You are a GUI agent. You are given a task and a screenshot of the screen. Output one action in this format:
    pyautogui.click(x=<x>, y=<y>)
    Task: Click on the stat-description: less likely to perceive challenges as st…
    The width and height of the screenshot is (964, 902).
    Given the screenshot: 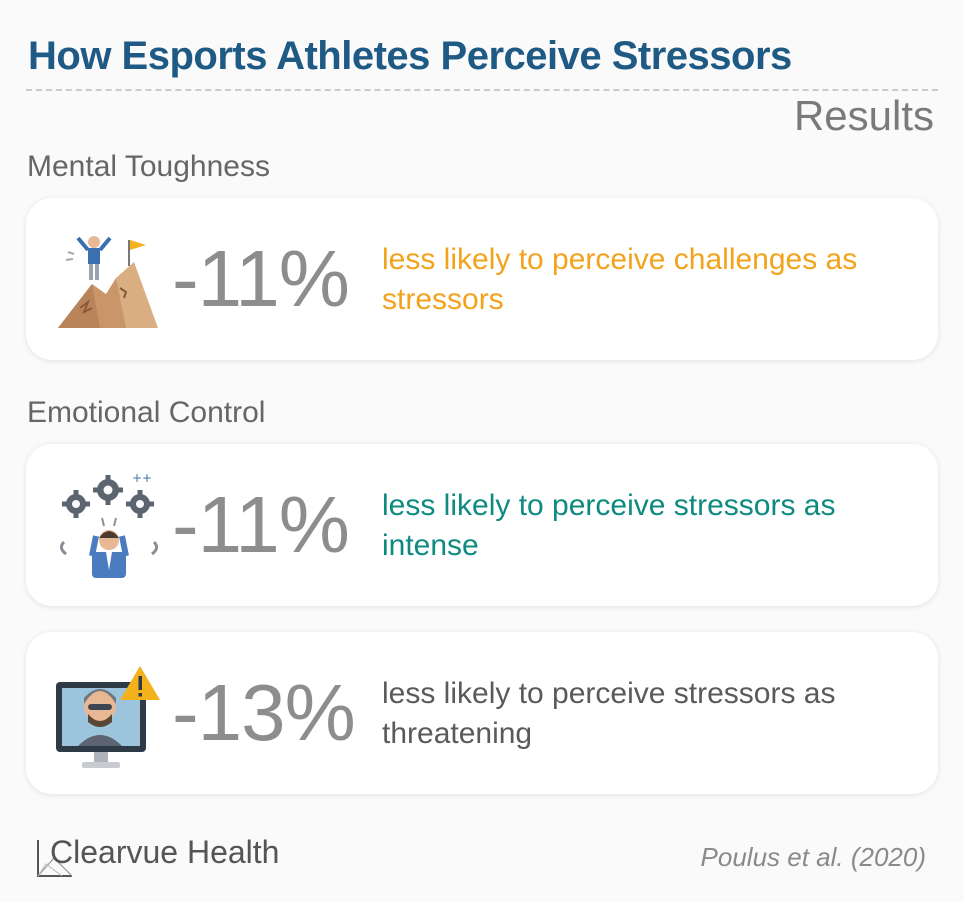 What is the action you would take?
    pyautogui.click(x=620, y=279)
    